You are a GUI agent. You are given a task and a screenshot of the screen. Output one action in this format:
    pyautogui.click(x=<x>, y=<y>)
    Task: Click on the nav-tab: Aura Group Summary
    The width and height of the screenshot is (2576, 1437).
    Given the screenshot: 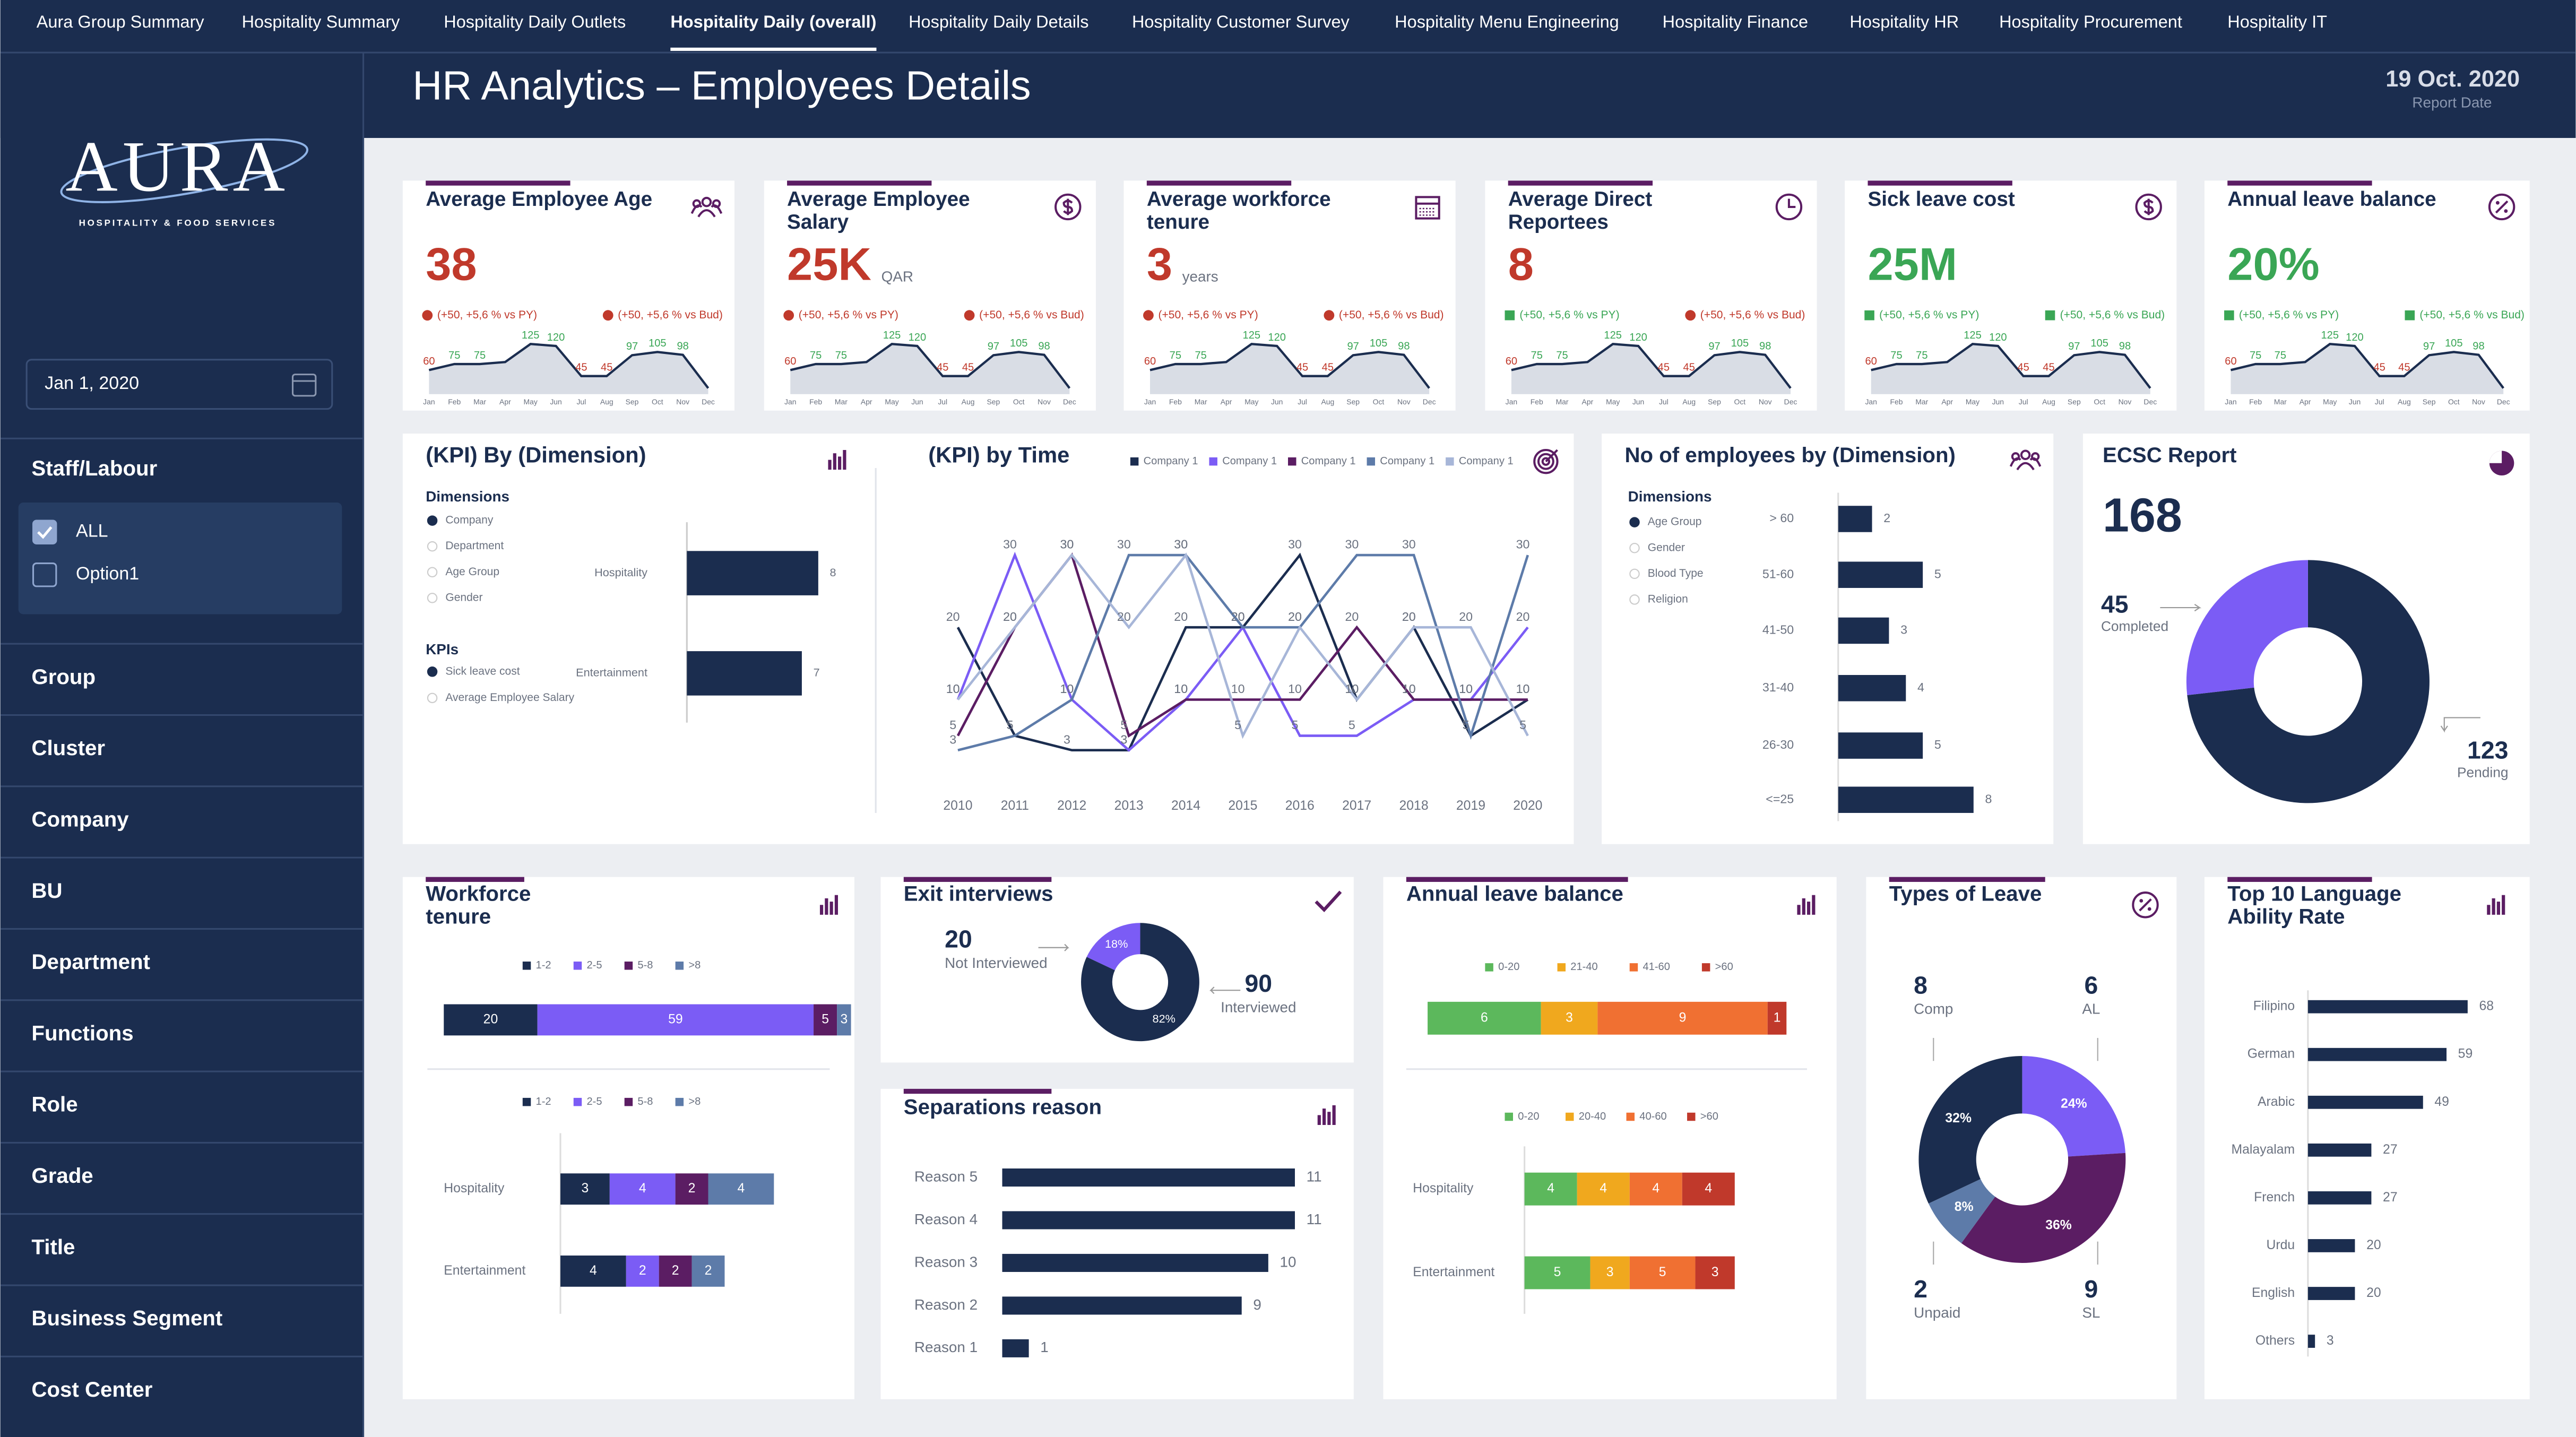 What is the action you would take?
    pyautogui.click(x=121, y=21)
    